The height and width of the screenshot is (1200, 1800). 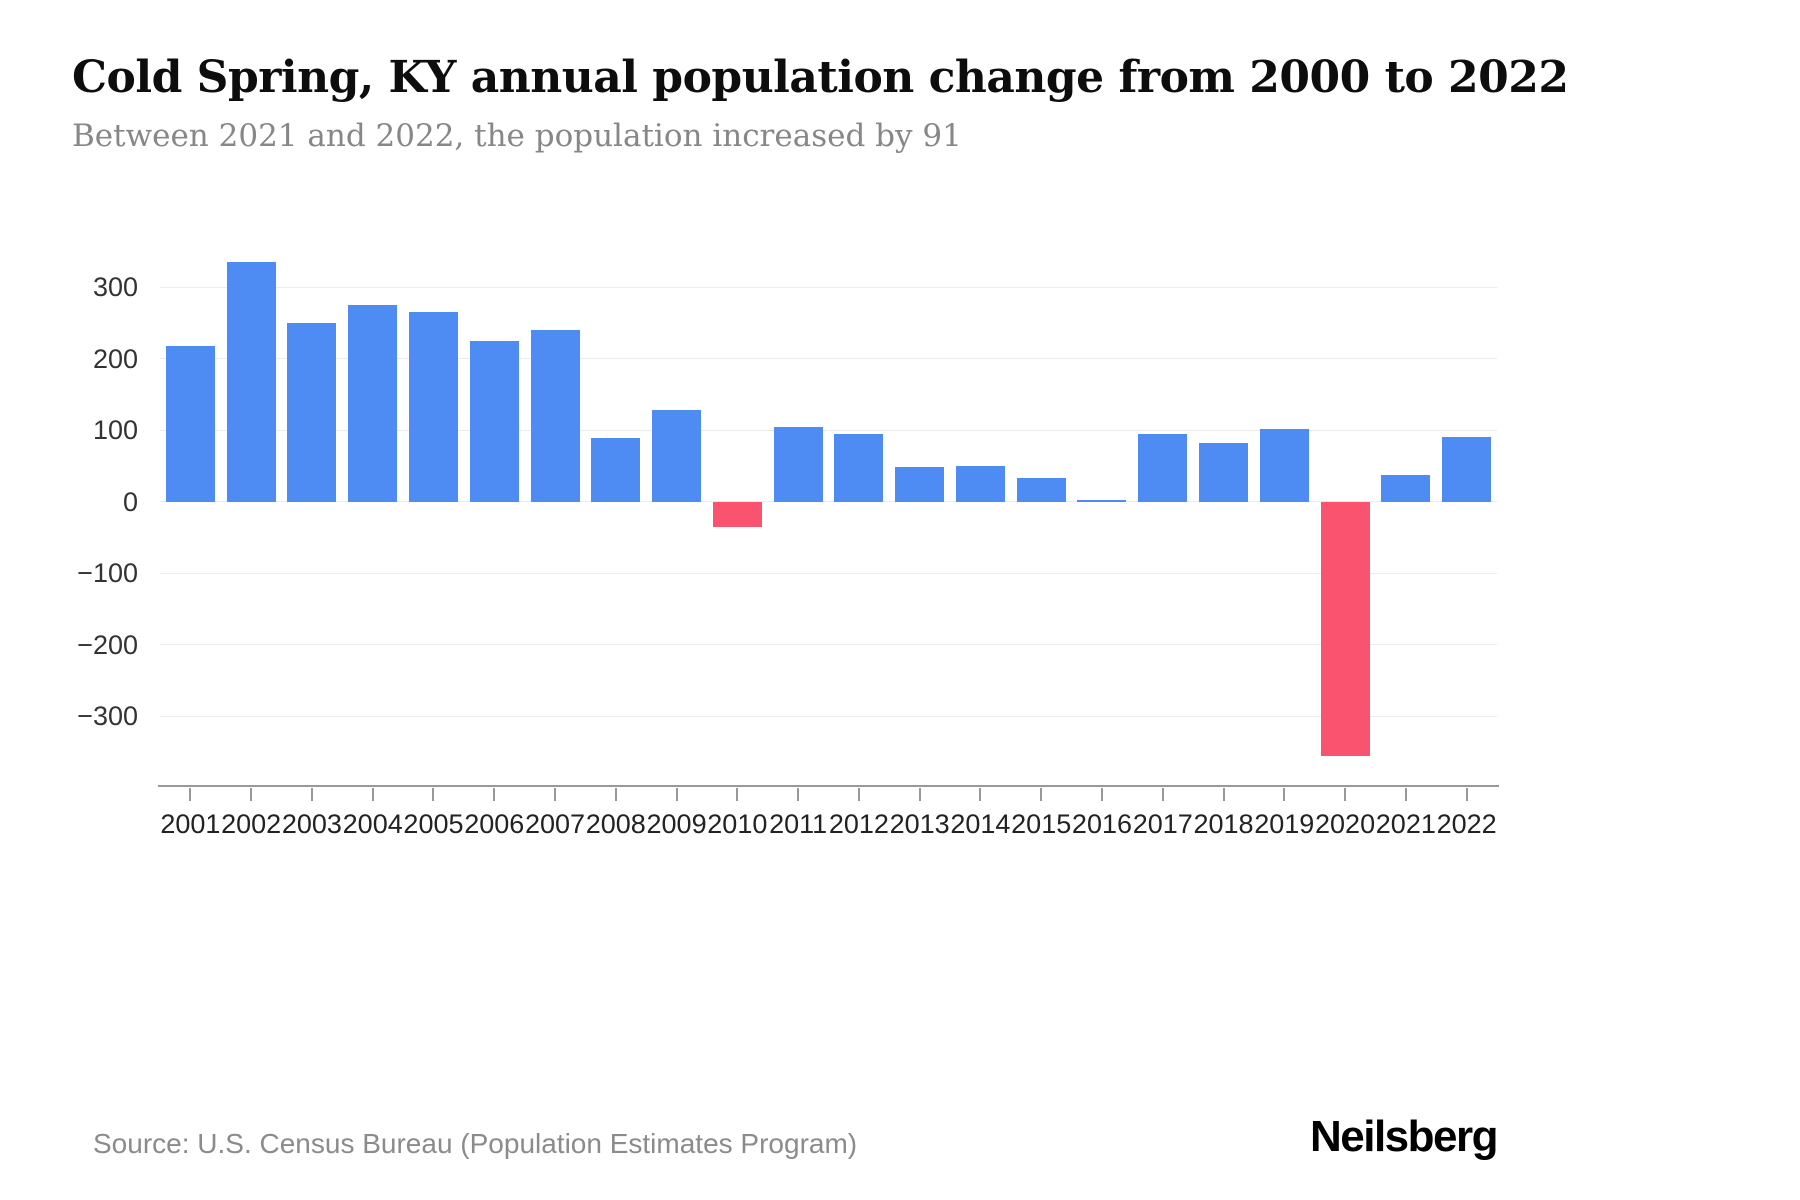 I want to click on x-tick-label: 2002, so click(x=251, y=824).